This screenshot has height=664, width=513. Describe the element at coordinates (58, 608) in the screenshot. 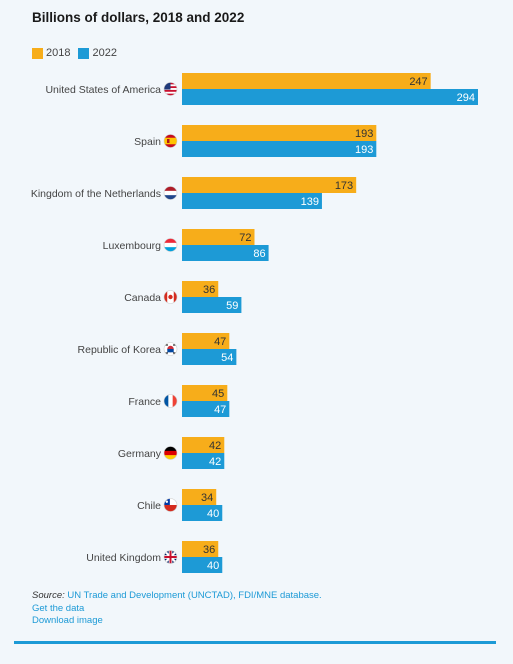

I see `get-data-link: Get the data` at that location.